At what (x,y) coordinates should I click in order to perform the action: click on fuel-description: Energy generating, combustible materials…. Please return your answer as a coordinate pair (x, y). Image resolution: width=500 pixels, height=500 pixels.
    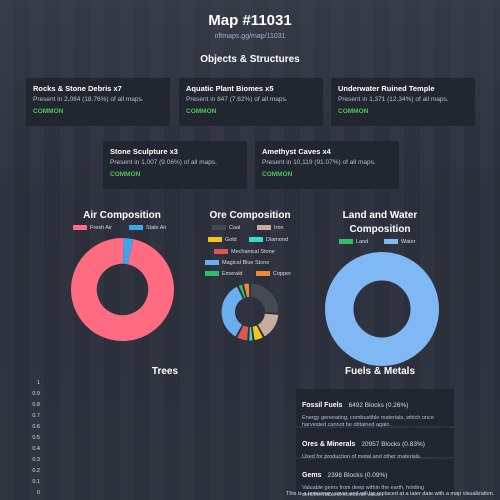
    Looking at the image, I should click on (368, 421).